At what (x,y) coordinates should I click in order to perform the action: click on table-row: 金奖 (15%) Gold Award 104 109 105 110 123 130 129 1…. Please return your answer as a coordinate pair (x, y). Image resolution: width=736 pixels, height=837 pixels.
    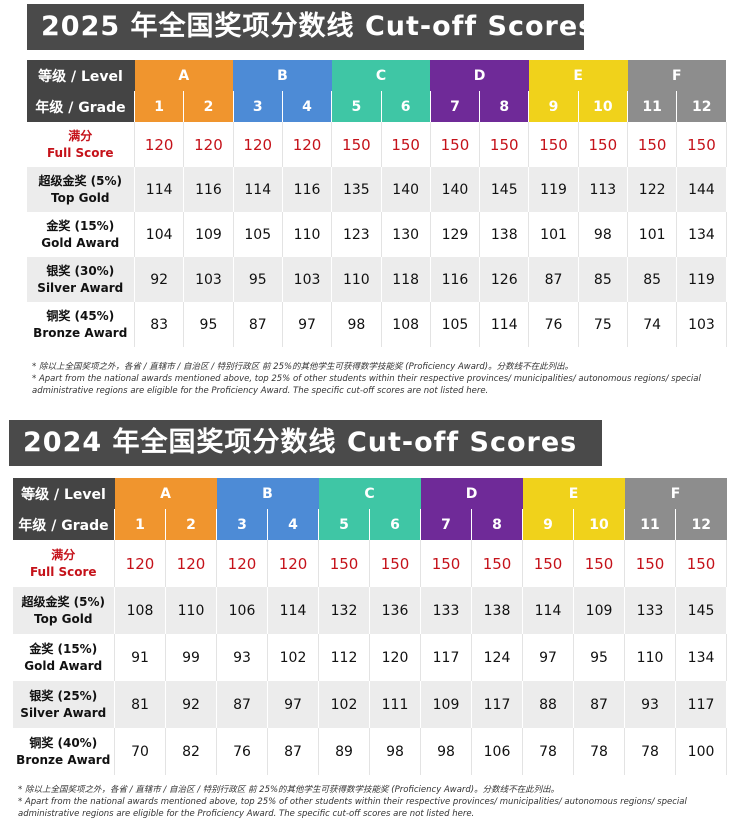
    Looking at the image, I should click on (376, 234).